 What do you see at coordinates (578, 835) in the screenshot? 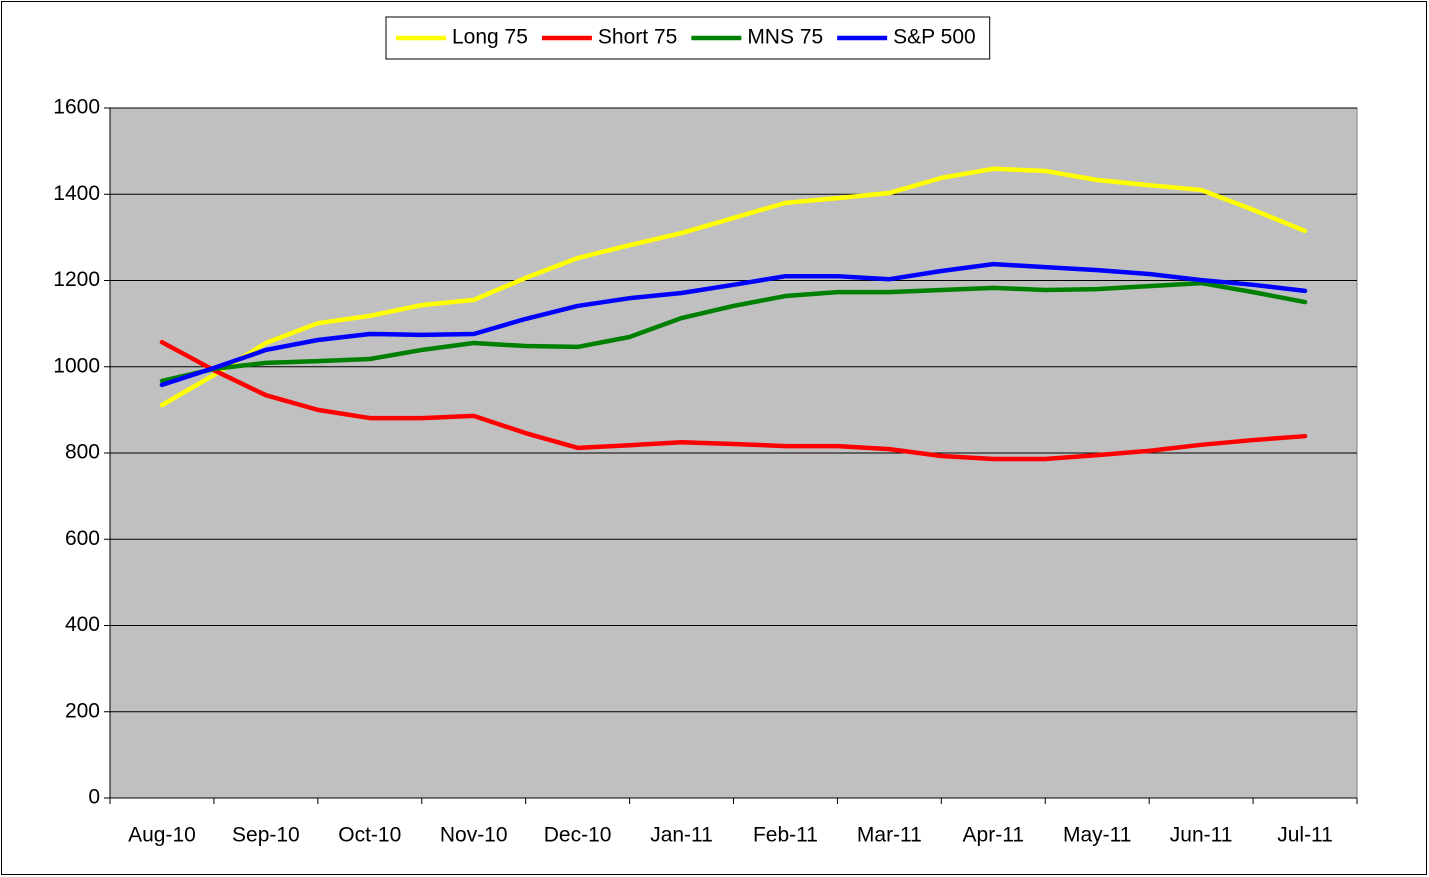
I see `x-tick-label: Dec-10` at bounding box center [578, 835].